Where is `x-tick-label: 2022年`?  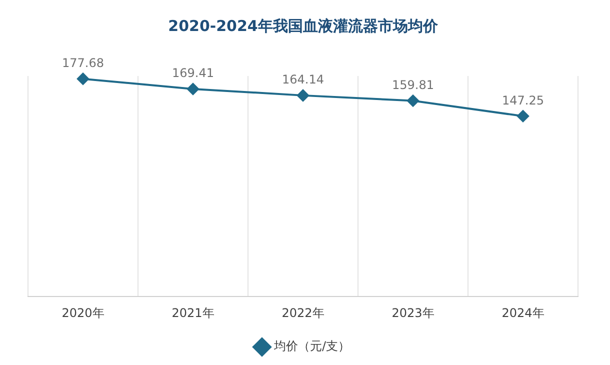 x-tick-label: 2022年 is located at coordinates (303, 313).